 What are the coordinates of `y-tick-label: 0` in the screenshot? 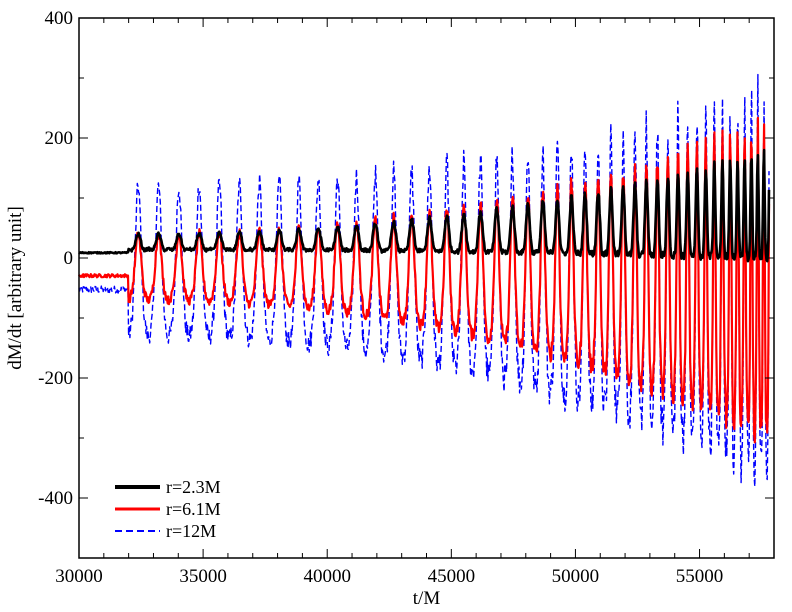 It's located at (69, 258).